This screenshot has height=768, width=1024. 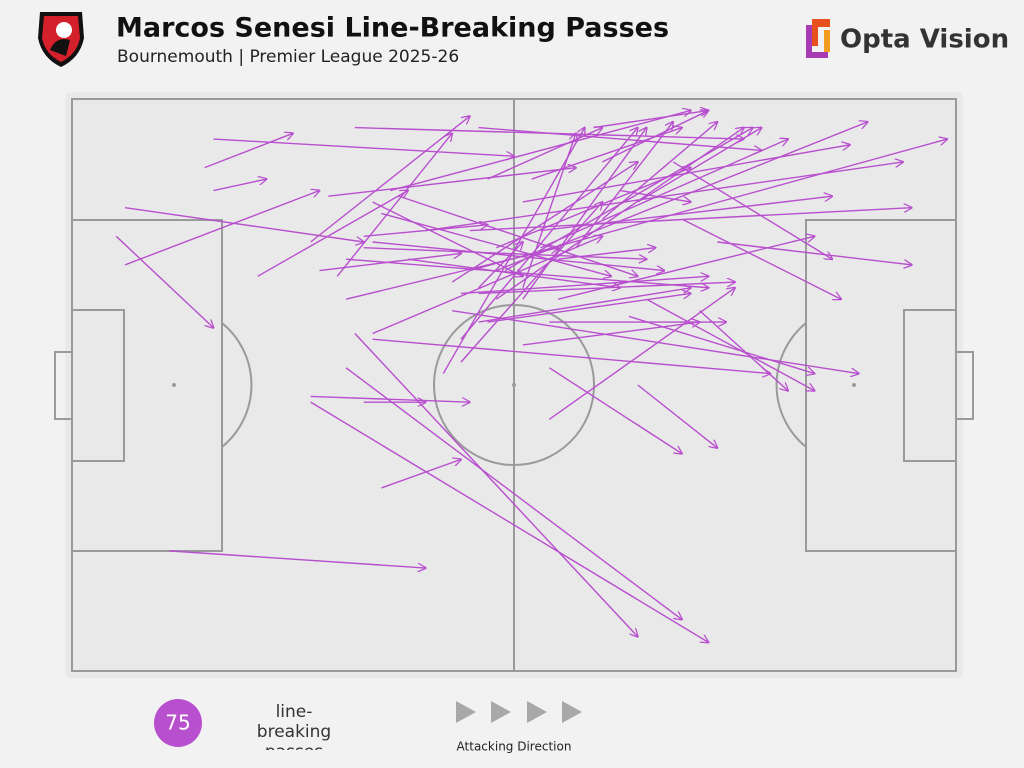 I want to click on count: 75, so click(x=177, y=723).